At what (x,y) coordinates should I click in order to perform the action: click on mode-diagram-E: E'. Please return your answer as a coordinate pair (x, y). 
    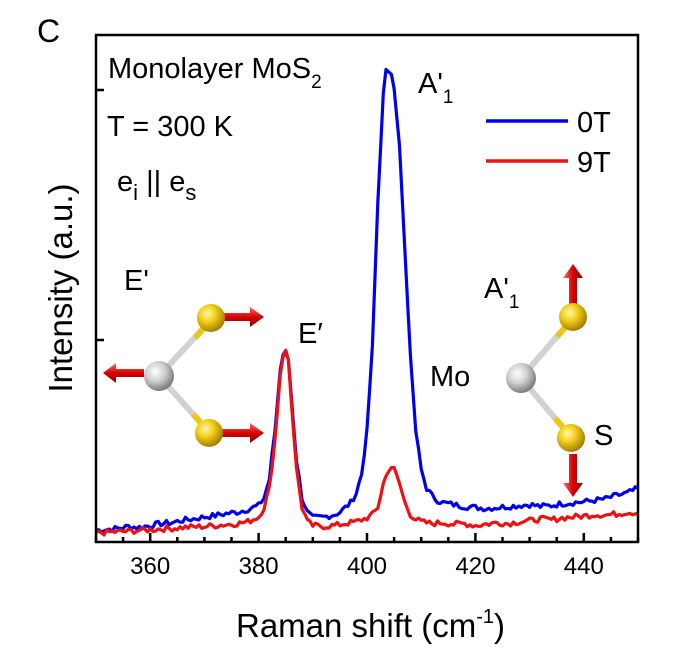
    Looking at the image, I should click on (183, 356).